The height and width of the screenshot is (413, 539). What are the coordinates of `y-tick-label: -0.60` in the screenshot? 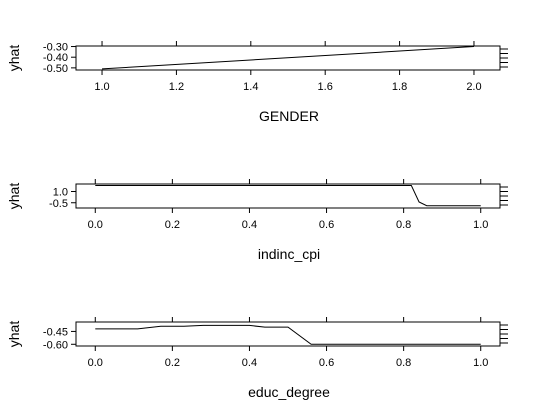 It's located at (55, 345).